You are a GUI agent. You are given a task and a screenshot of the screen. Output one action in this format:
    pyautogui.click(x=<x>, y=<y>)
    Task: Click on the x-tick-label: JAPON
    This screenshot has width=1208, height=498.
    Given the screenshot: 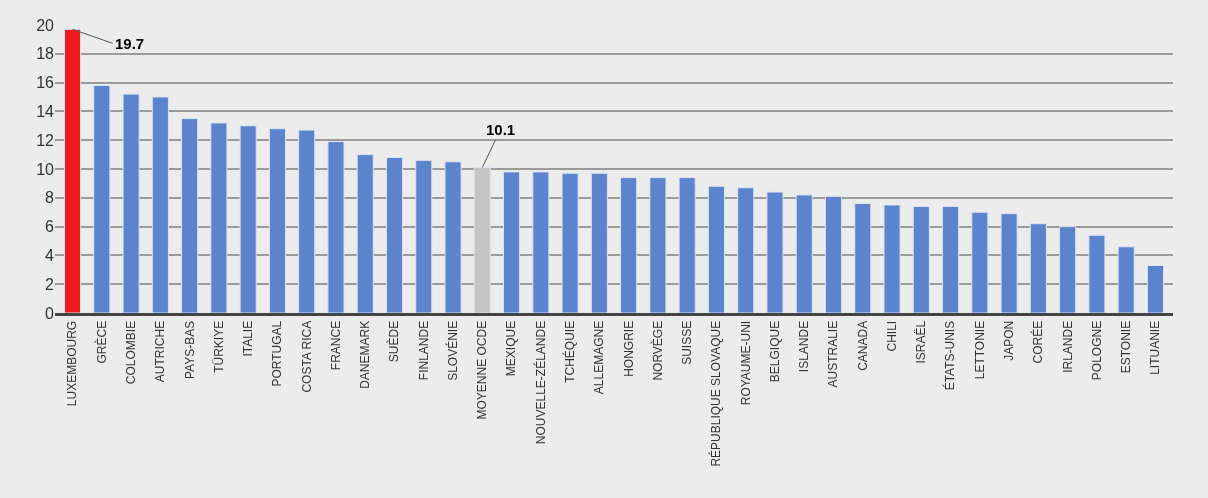 What is the action you would take?
    pyautogui.click(x=1009, y=340)
    